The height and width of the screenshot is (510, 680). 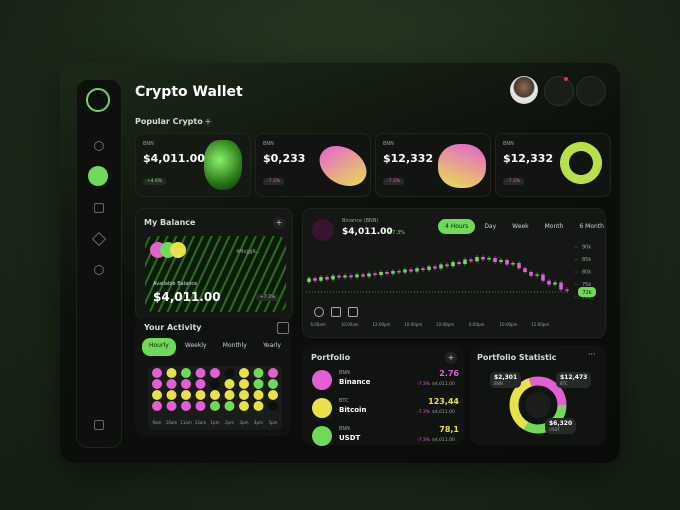 I want to click on donut-center, so click(x=538, y=405).